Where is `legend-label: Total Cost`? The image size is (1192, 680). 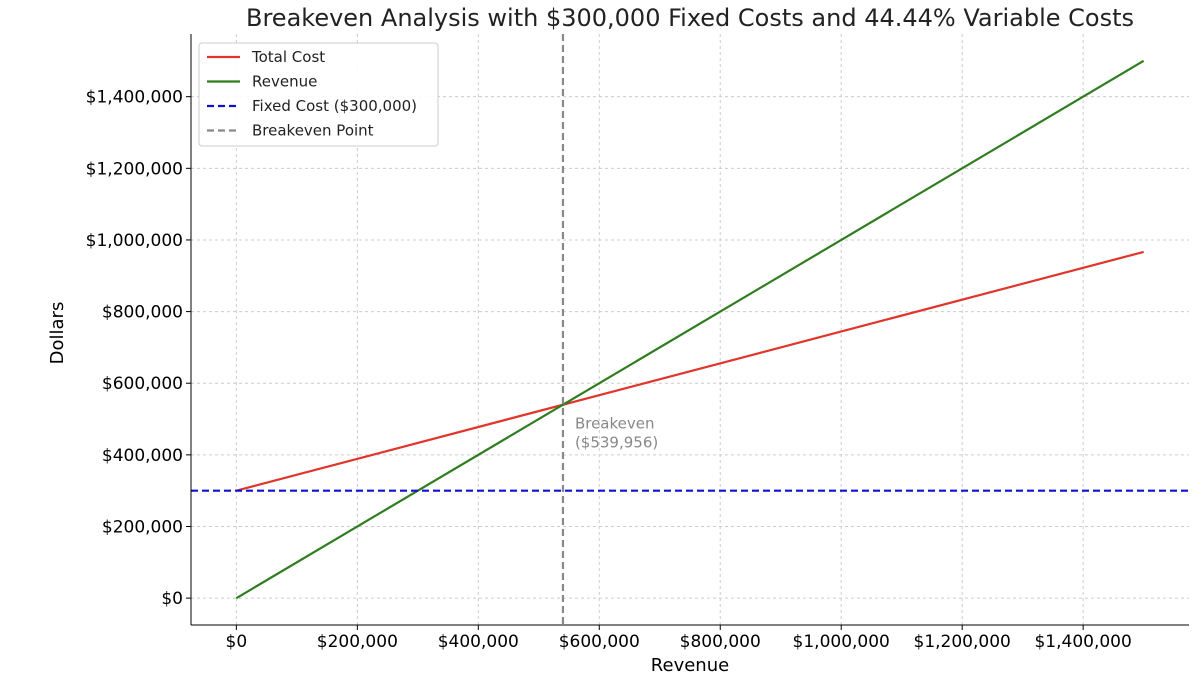
legend-label: Total Cost is located at coordinates (288, 57).